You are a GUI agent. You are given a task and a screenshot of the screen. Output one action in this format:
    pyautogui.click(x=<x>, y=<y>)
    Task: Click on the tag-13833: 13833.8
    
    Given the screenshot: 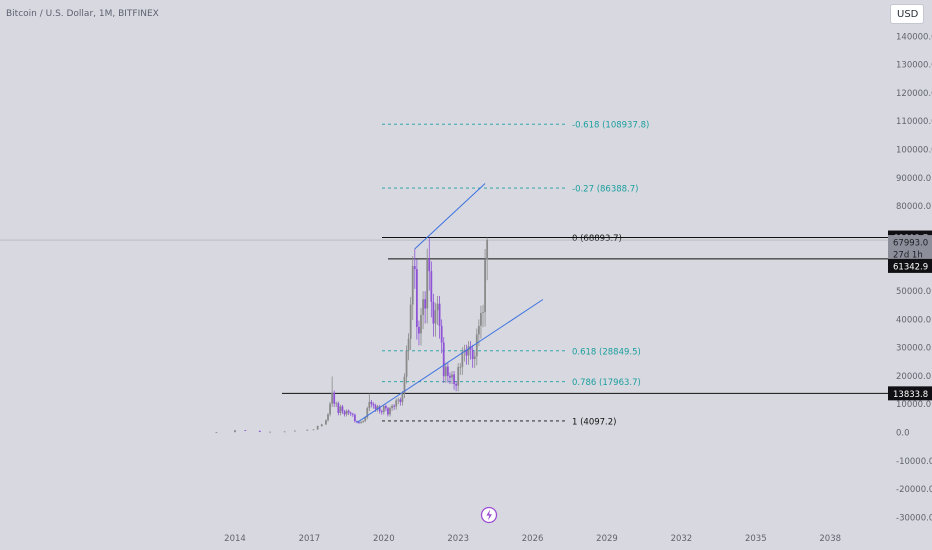 What is the action you would take?
    pyautogui.click(x=910, y=393)
    